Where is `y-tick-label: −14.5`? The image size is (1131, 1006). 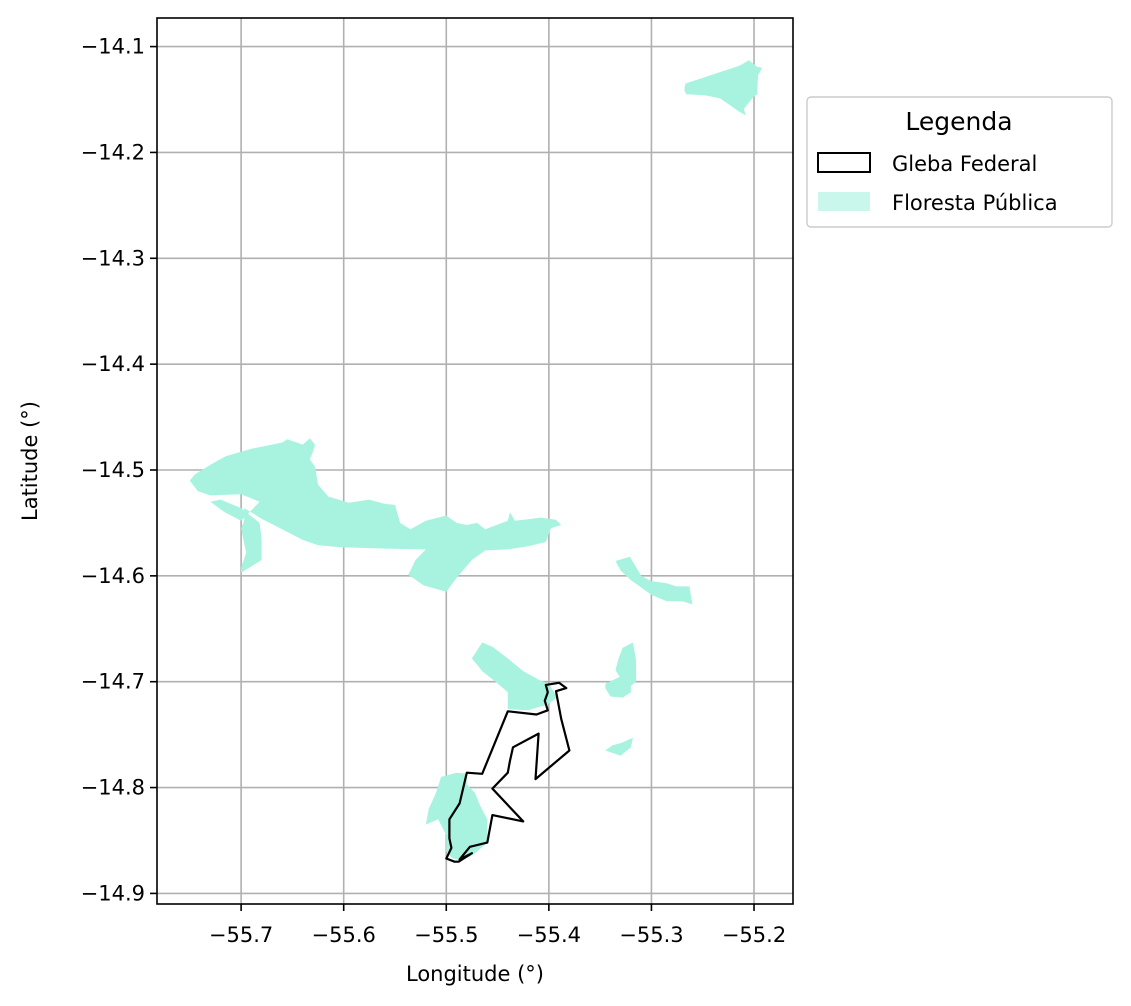
y-tick-label: −14.5 is located at coordinates (113, 470).